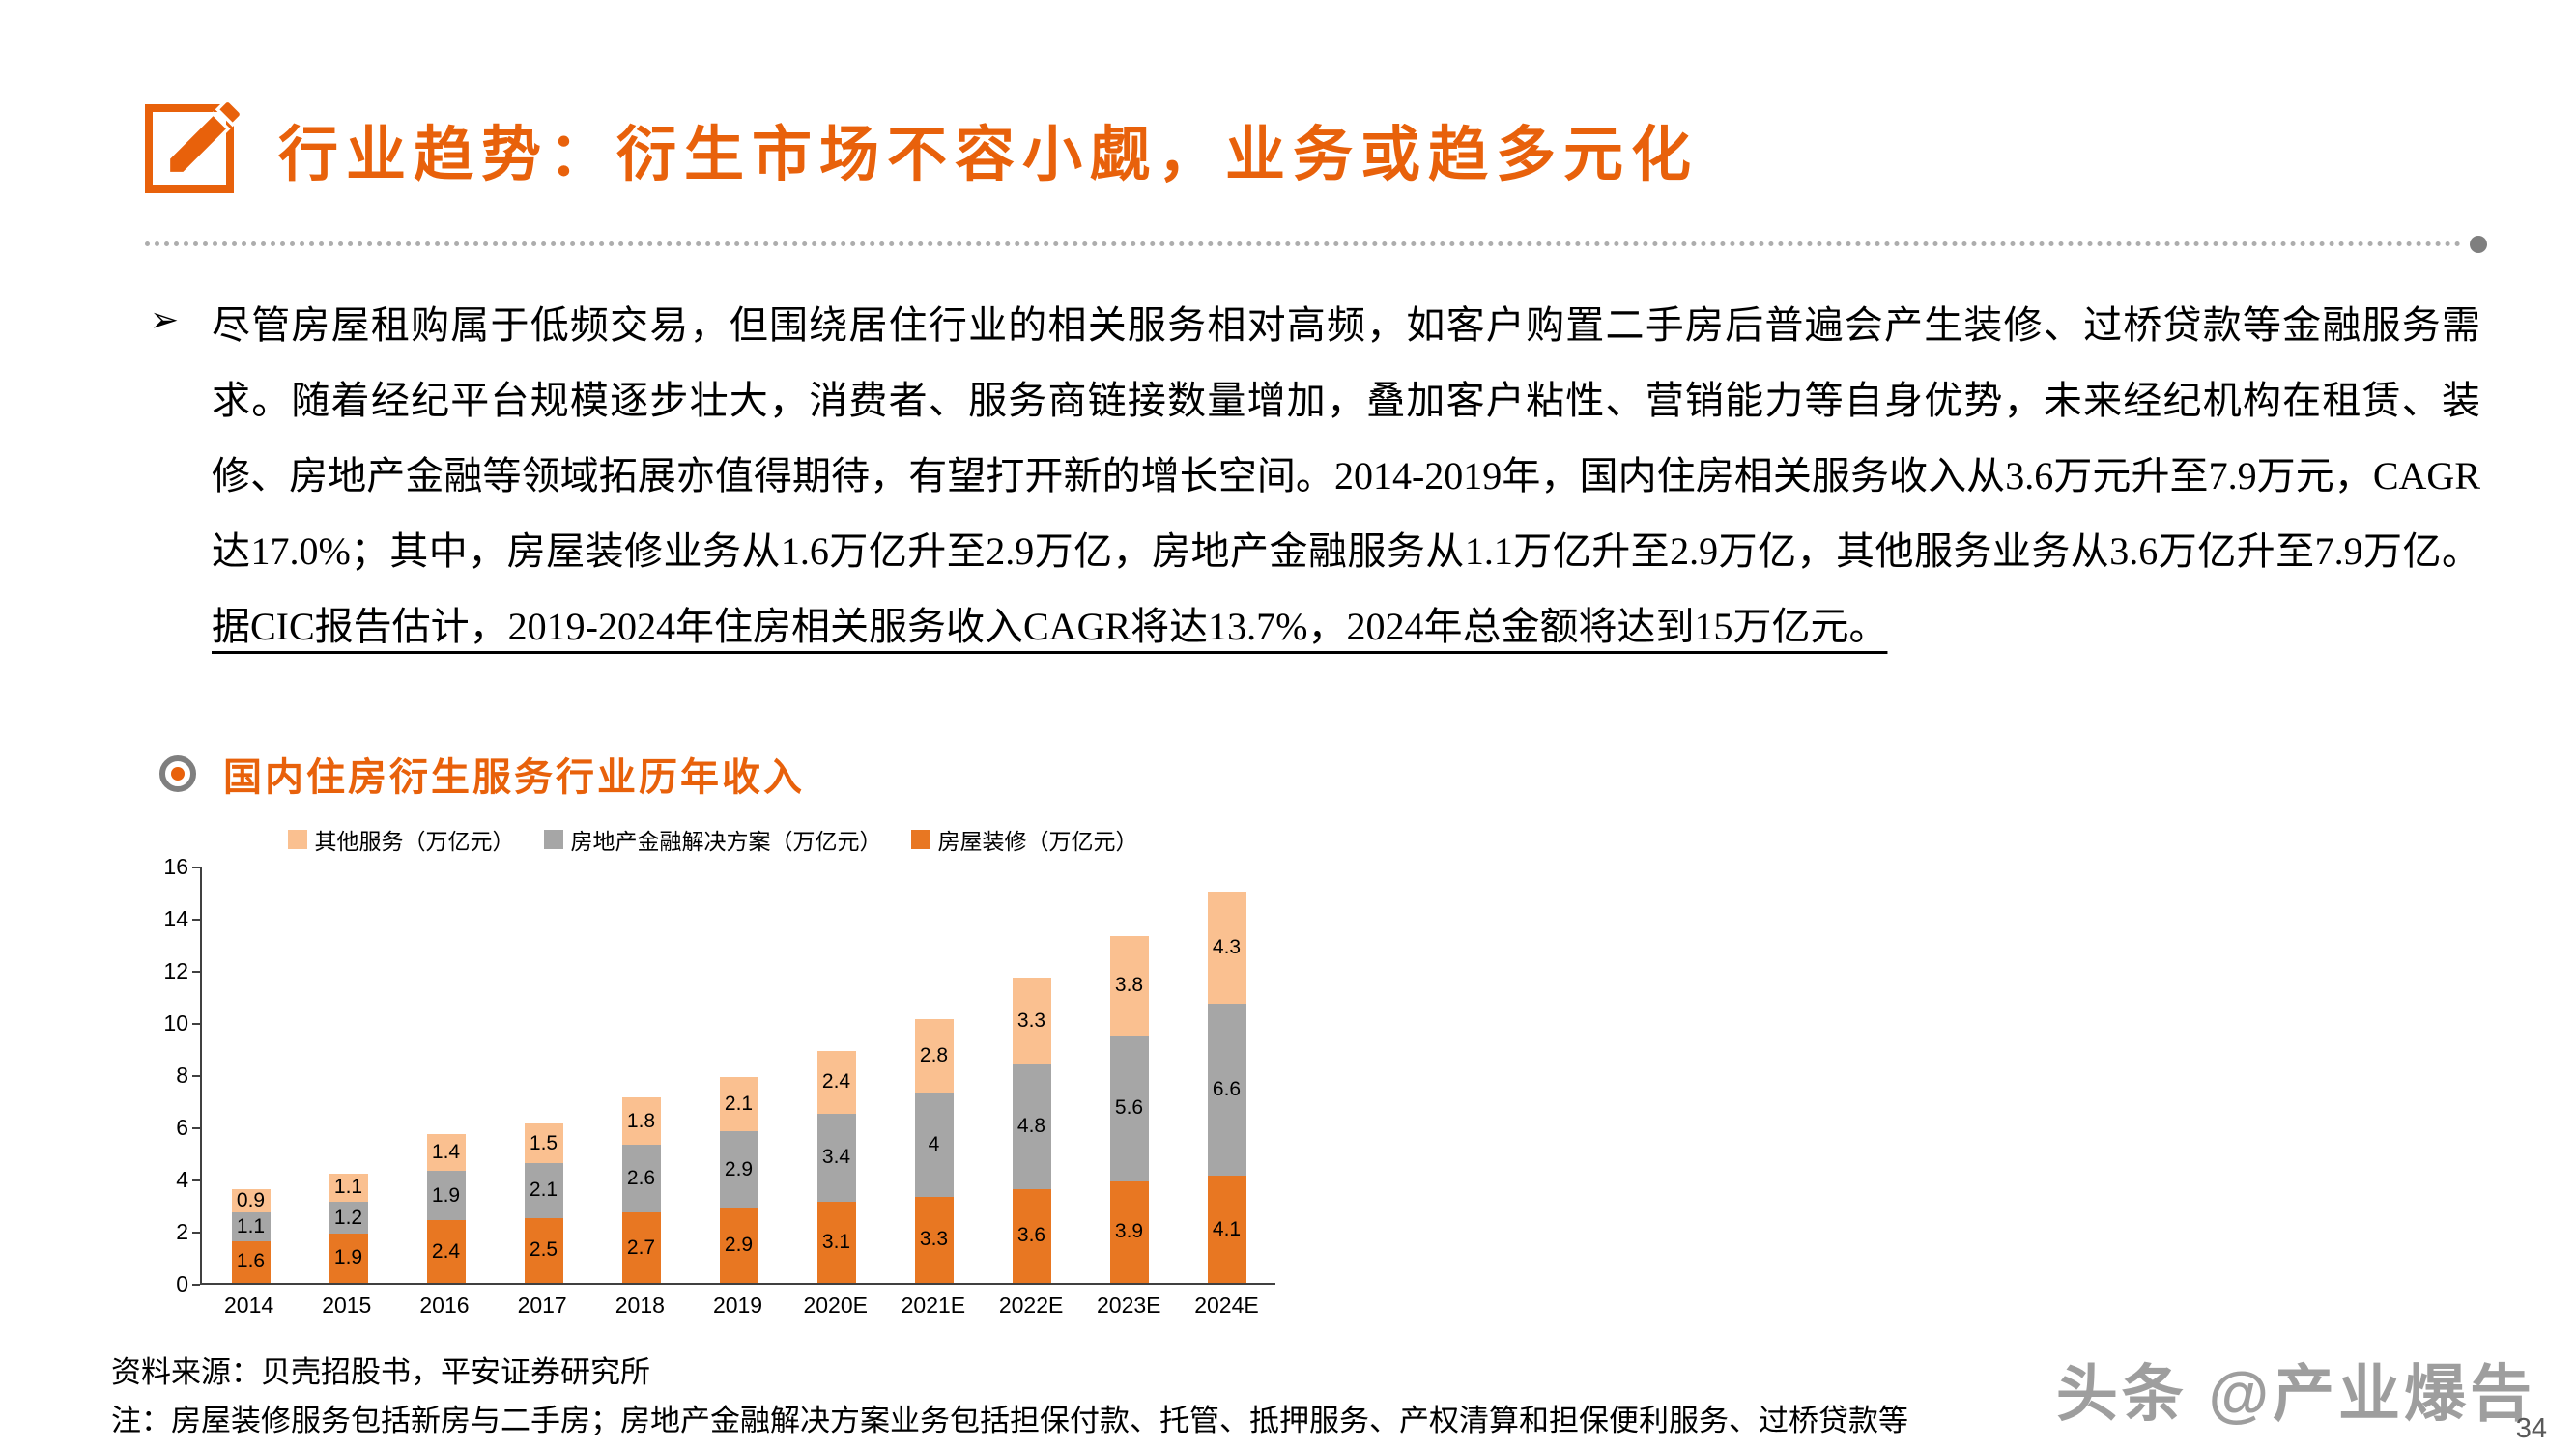 The image size is (2576, 1449). What do you see at coordinates (738, 1305) in the screenshot?
I see `x-tick-label: 2019` at bounding box center [738, 1305].